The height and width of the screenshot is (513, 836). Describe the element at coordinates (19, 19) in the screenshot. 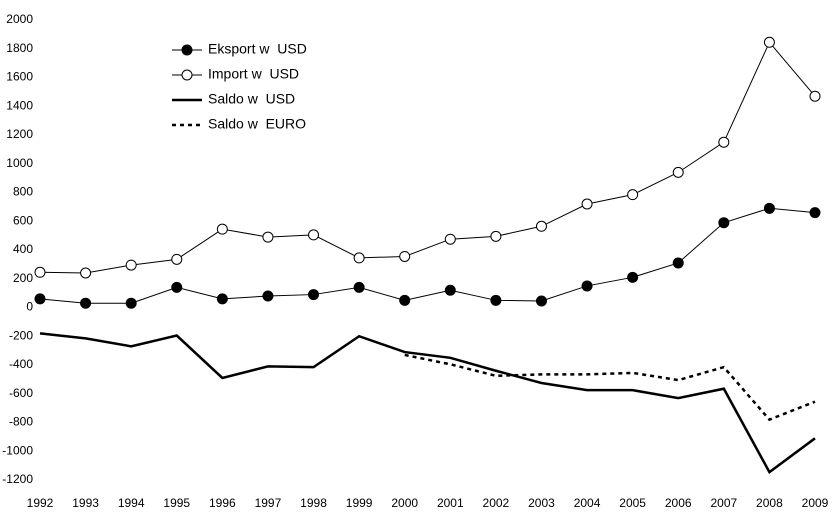

I see `y-tick-label: 2000` at that location.